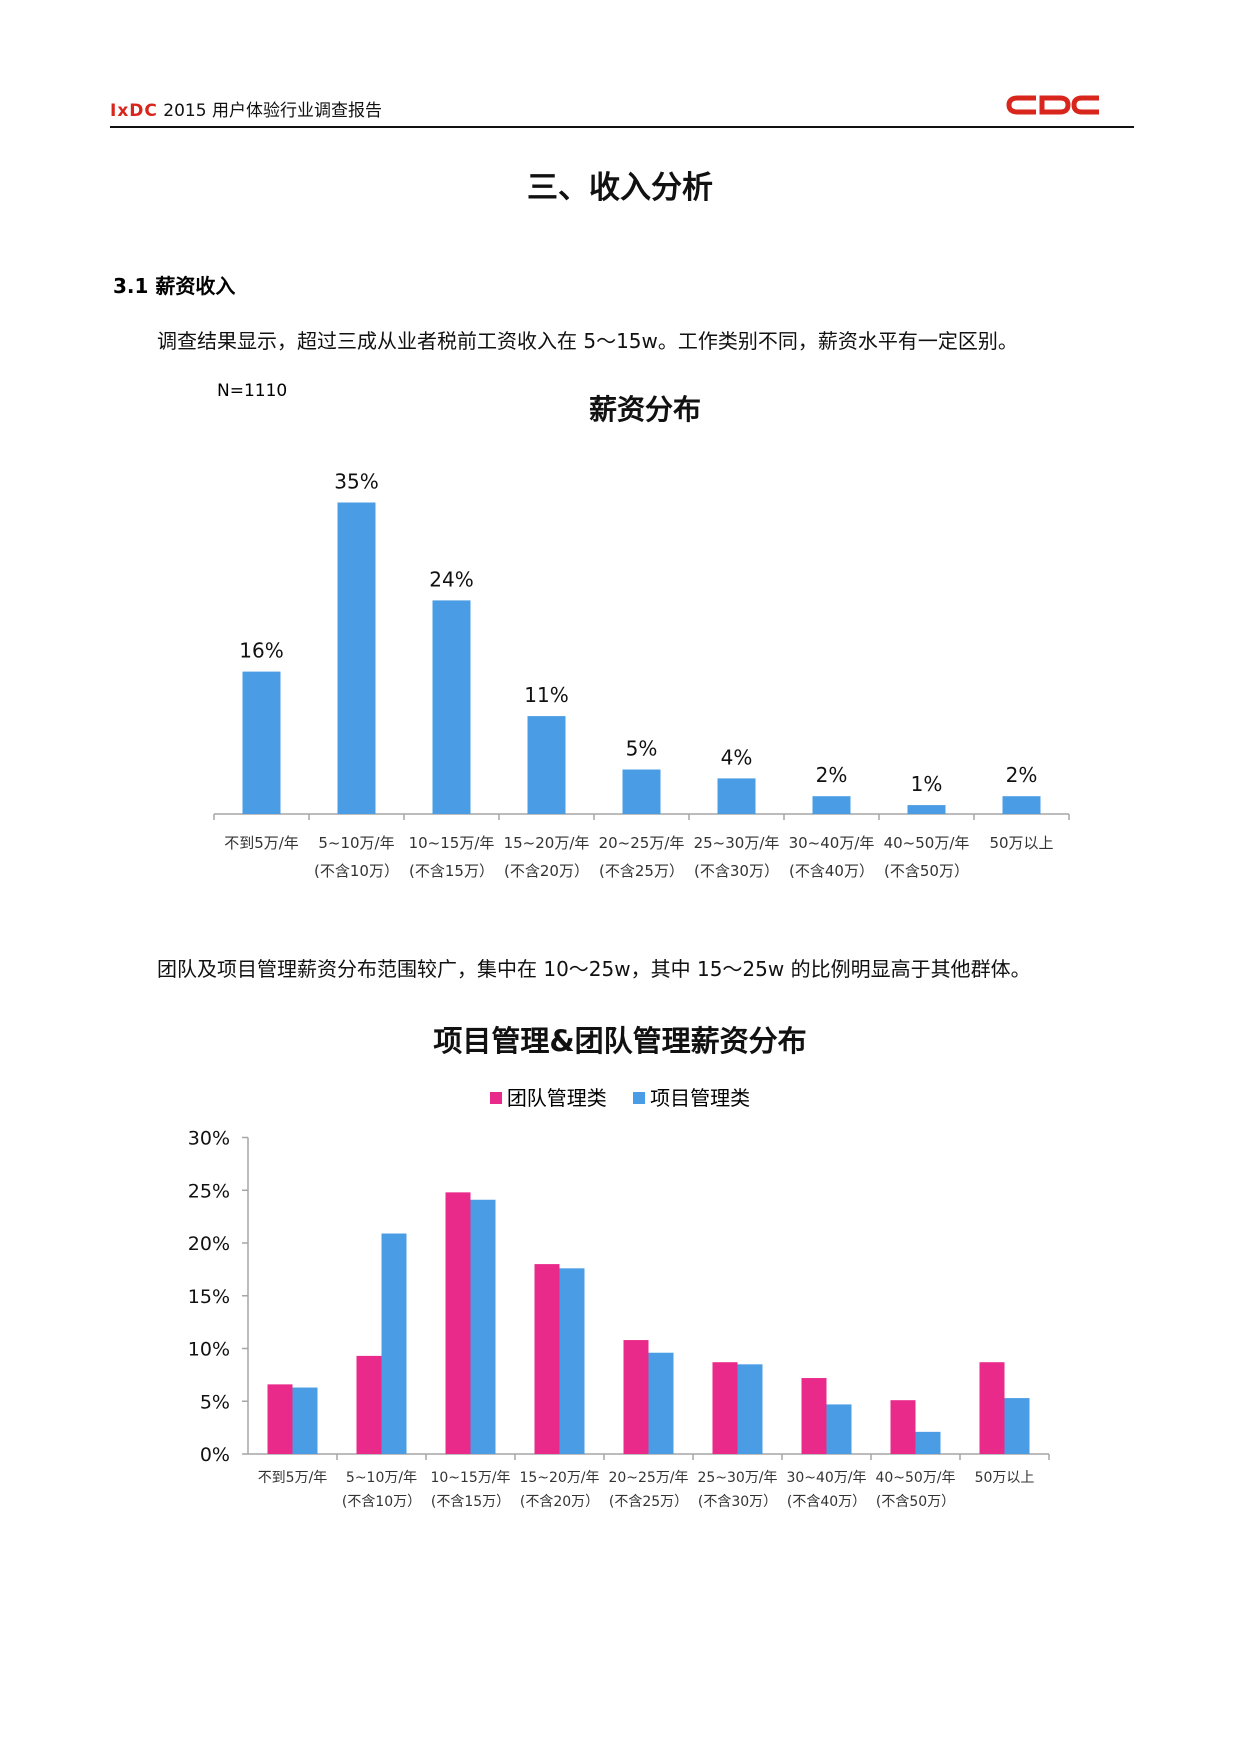  What do you see at coordinates (700, 1098) in the screenshot?
I see `legend-label-project: 项目管理类` at bounding box center [700, 1098].